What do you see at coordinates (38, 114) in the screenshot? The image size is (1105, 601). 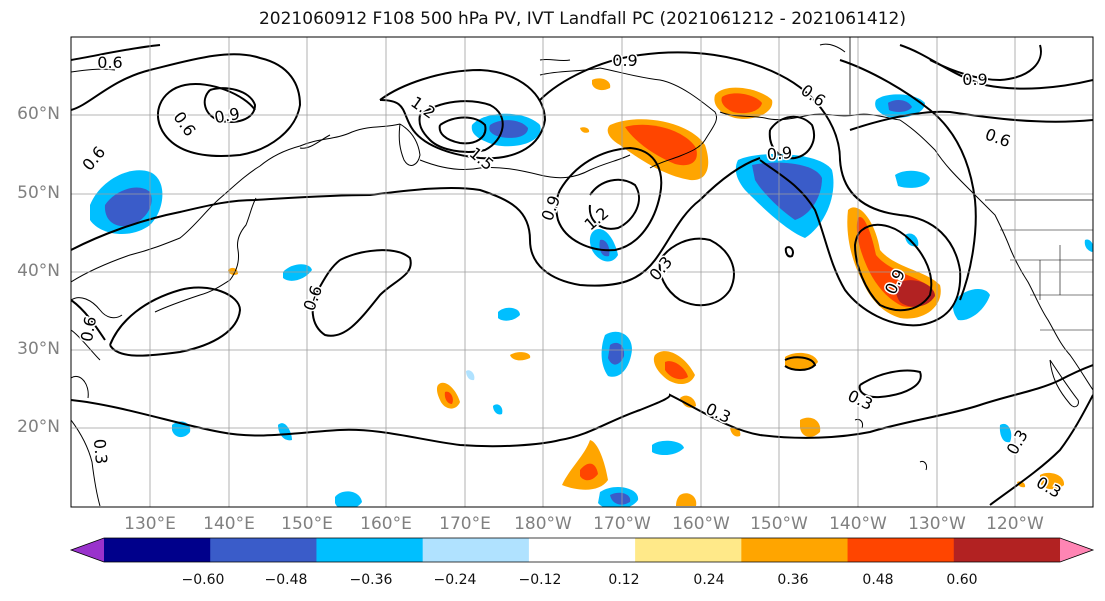 I see `lat-label: 60°N` at bounding box center [38, 114].